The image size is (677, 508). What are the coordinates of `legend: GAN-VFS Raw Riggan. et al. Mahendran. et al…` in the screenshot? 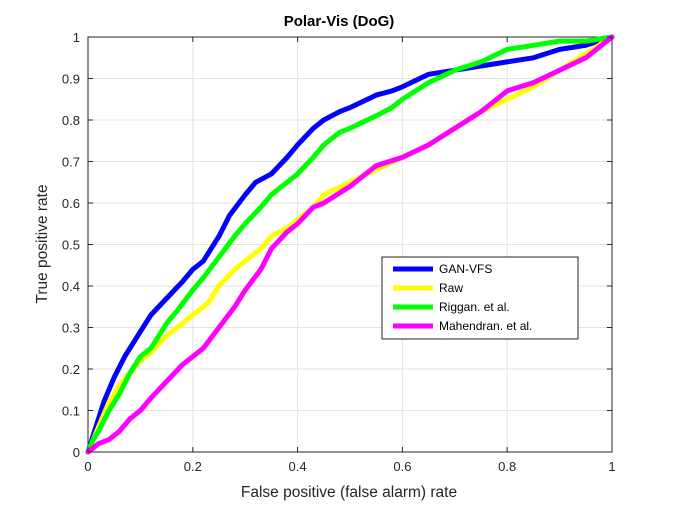 It's located at (480, 298).